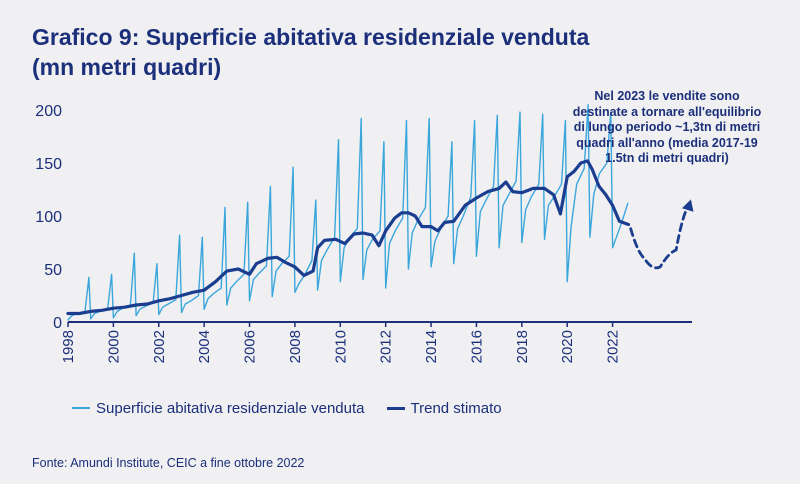  What do you see at coordinates (250, 346) in the screenshot?
I see `x-tick-label: 2006` at bounding box center [250, 346].